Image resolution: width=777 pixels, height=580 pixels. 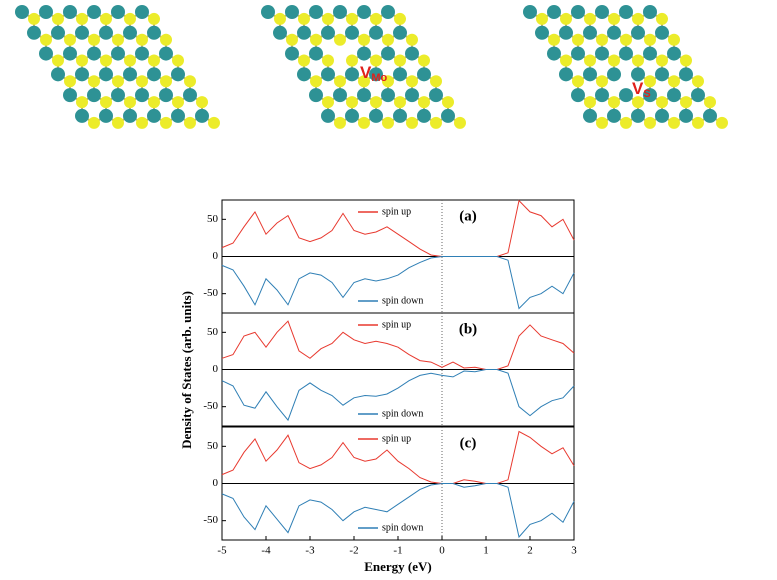 What do you see at coordinates (397, 551) in the screenshot?
I see `x-tick-label: -1` at bounding box center [397, 551].